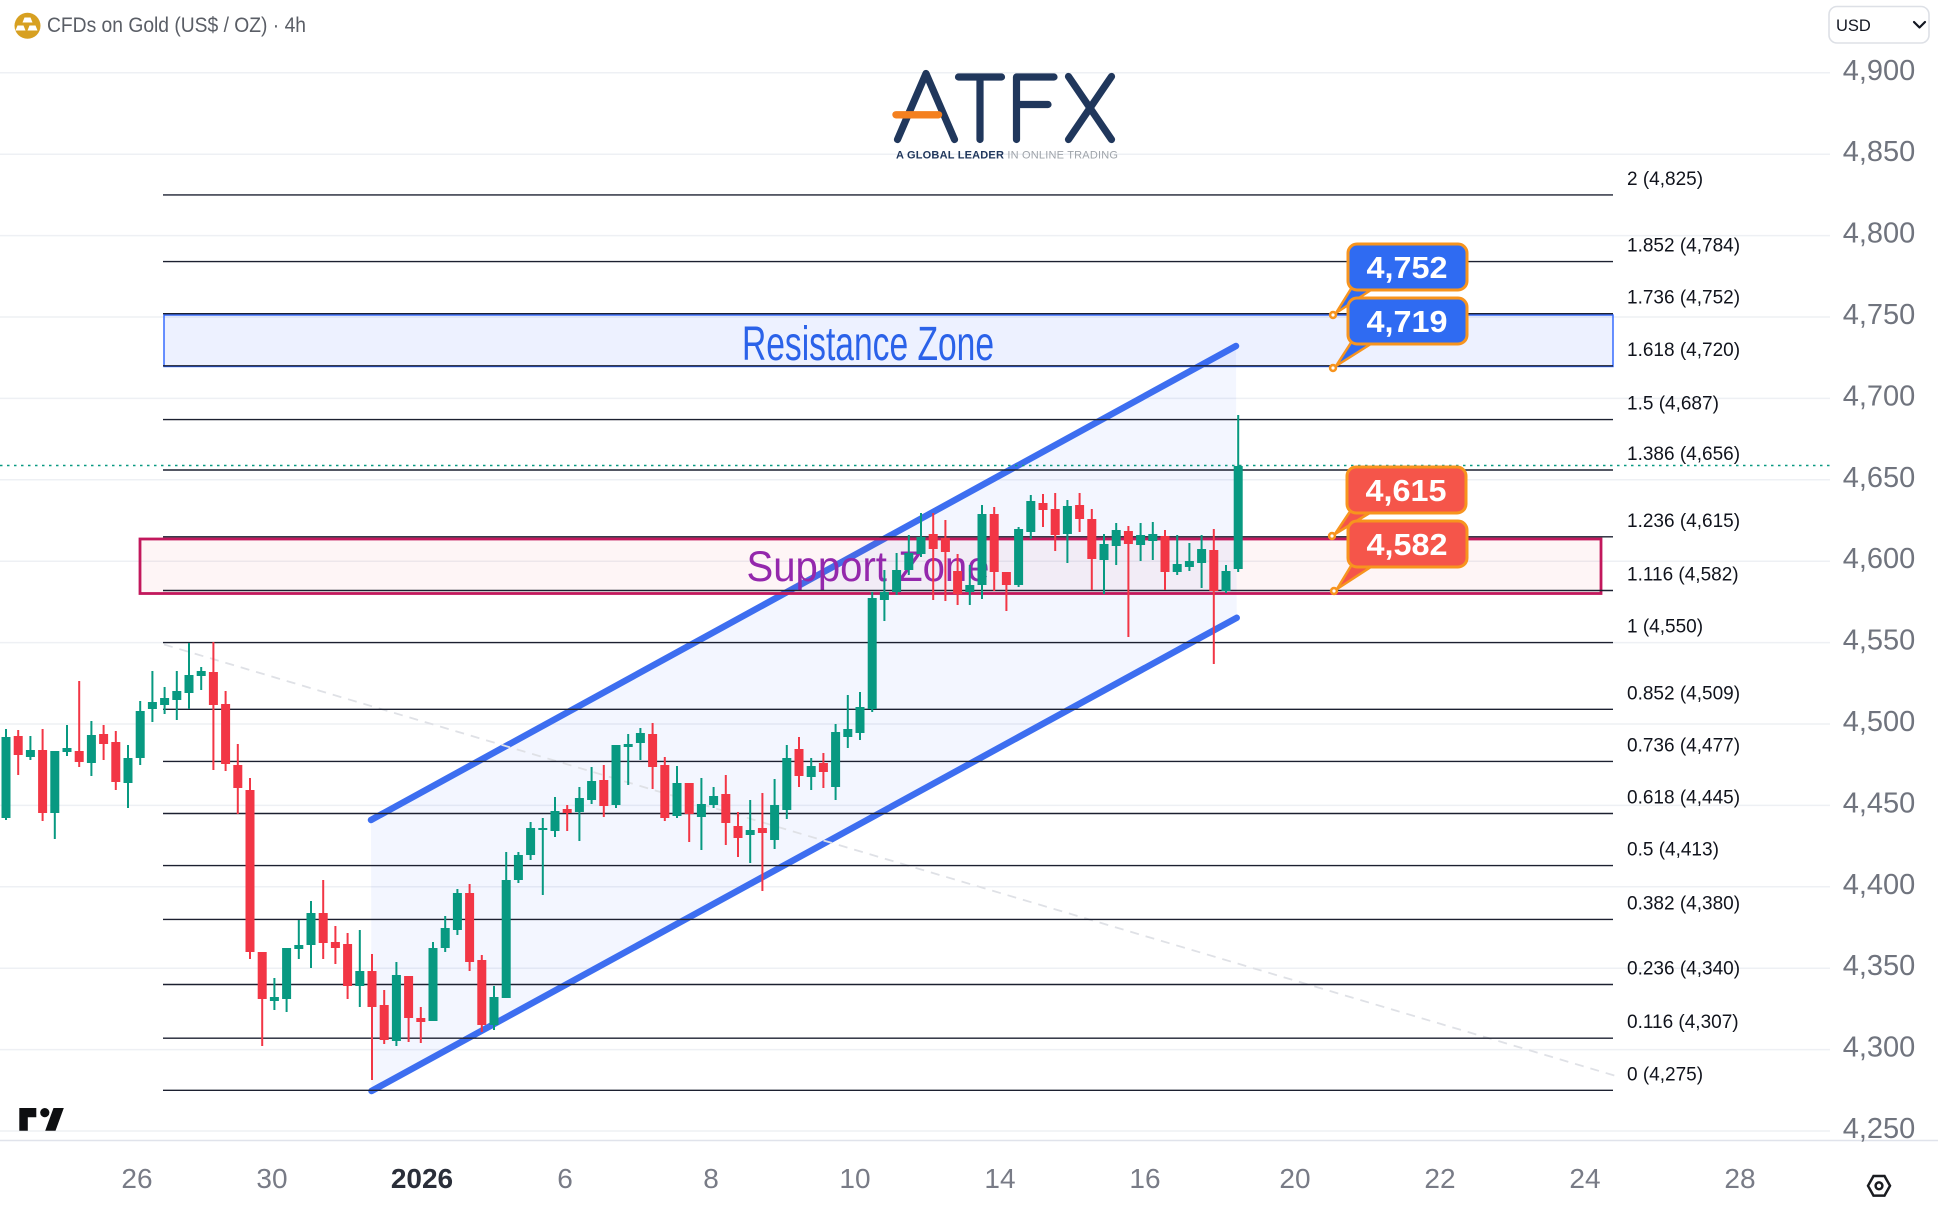  Describe the element at coordinates (1294, 1178) in the screenshot. I see `svg-text: 20` at that location.